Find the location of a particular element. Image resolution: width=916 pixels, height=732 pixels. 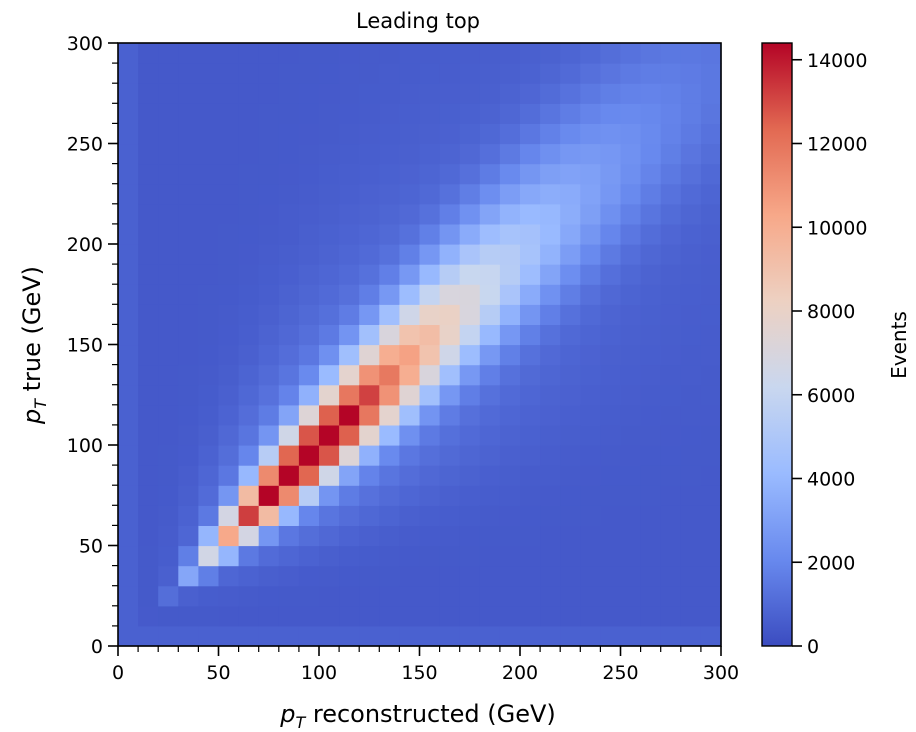

y-tick-label: 200 is located at coordinates (85, 245).